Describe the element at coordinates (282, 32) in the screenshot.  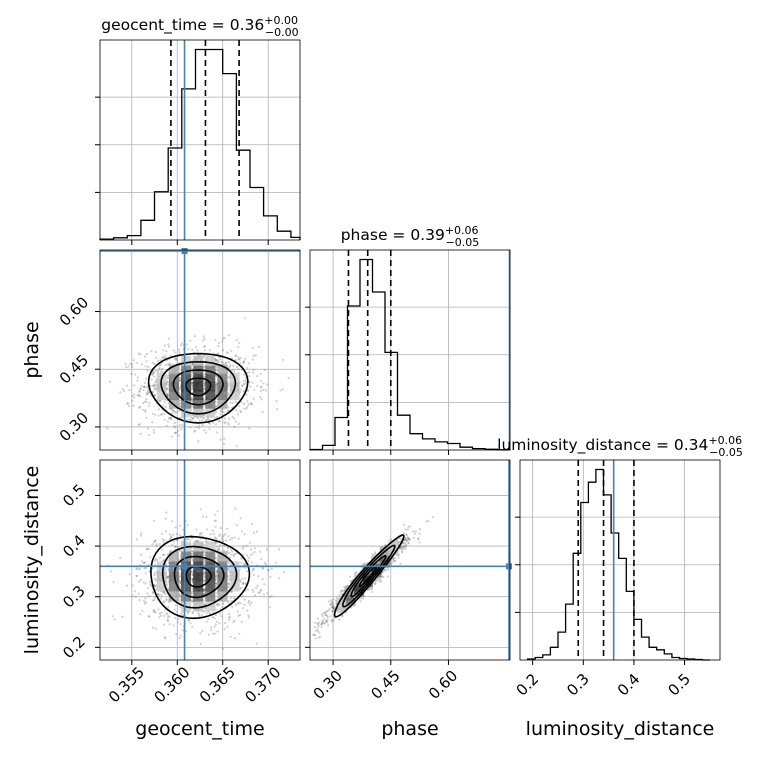
I see `title-sub-geocent_time: −0.00` at that location.